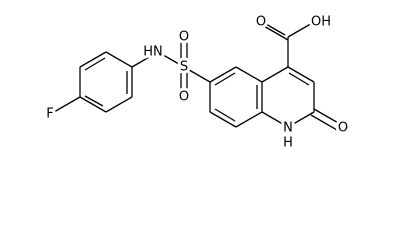 The width and height of the screenshot is (396, 240). What do you see at coordinates (49, 114) in the screenshot?
I see `atom-label: F` at bounding box center [49, 114].